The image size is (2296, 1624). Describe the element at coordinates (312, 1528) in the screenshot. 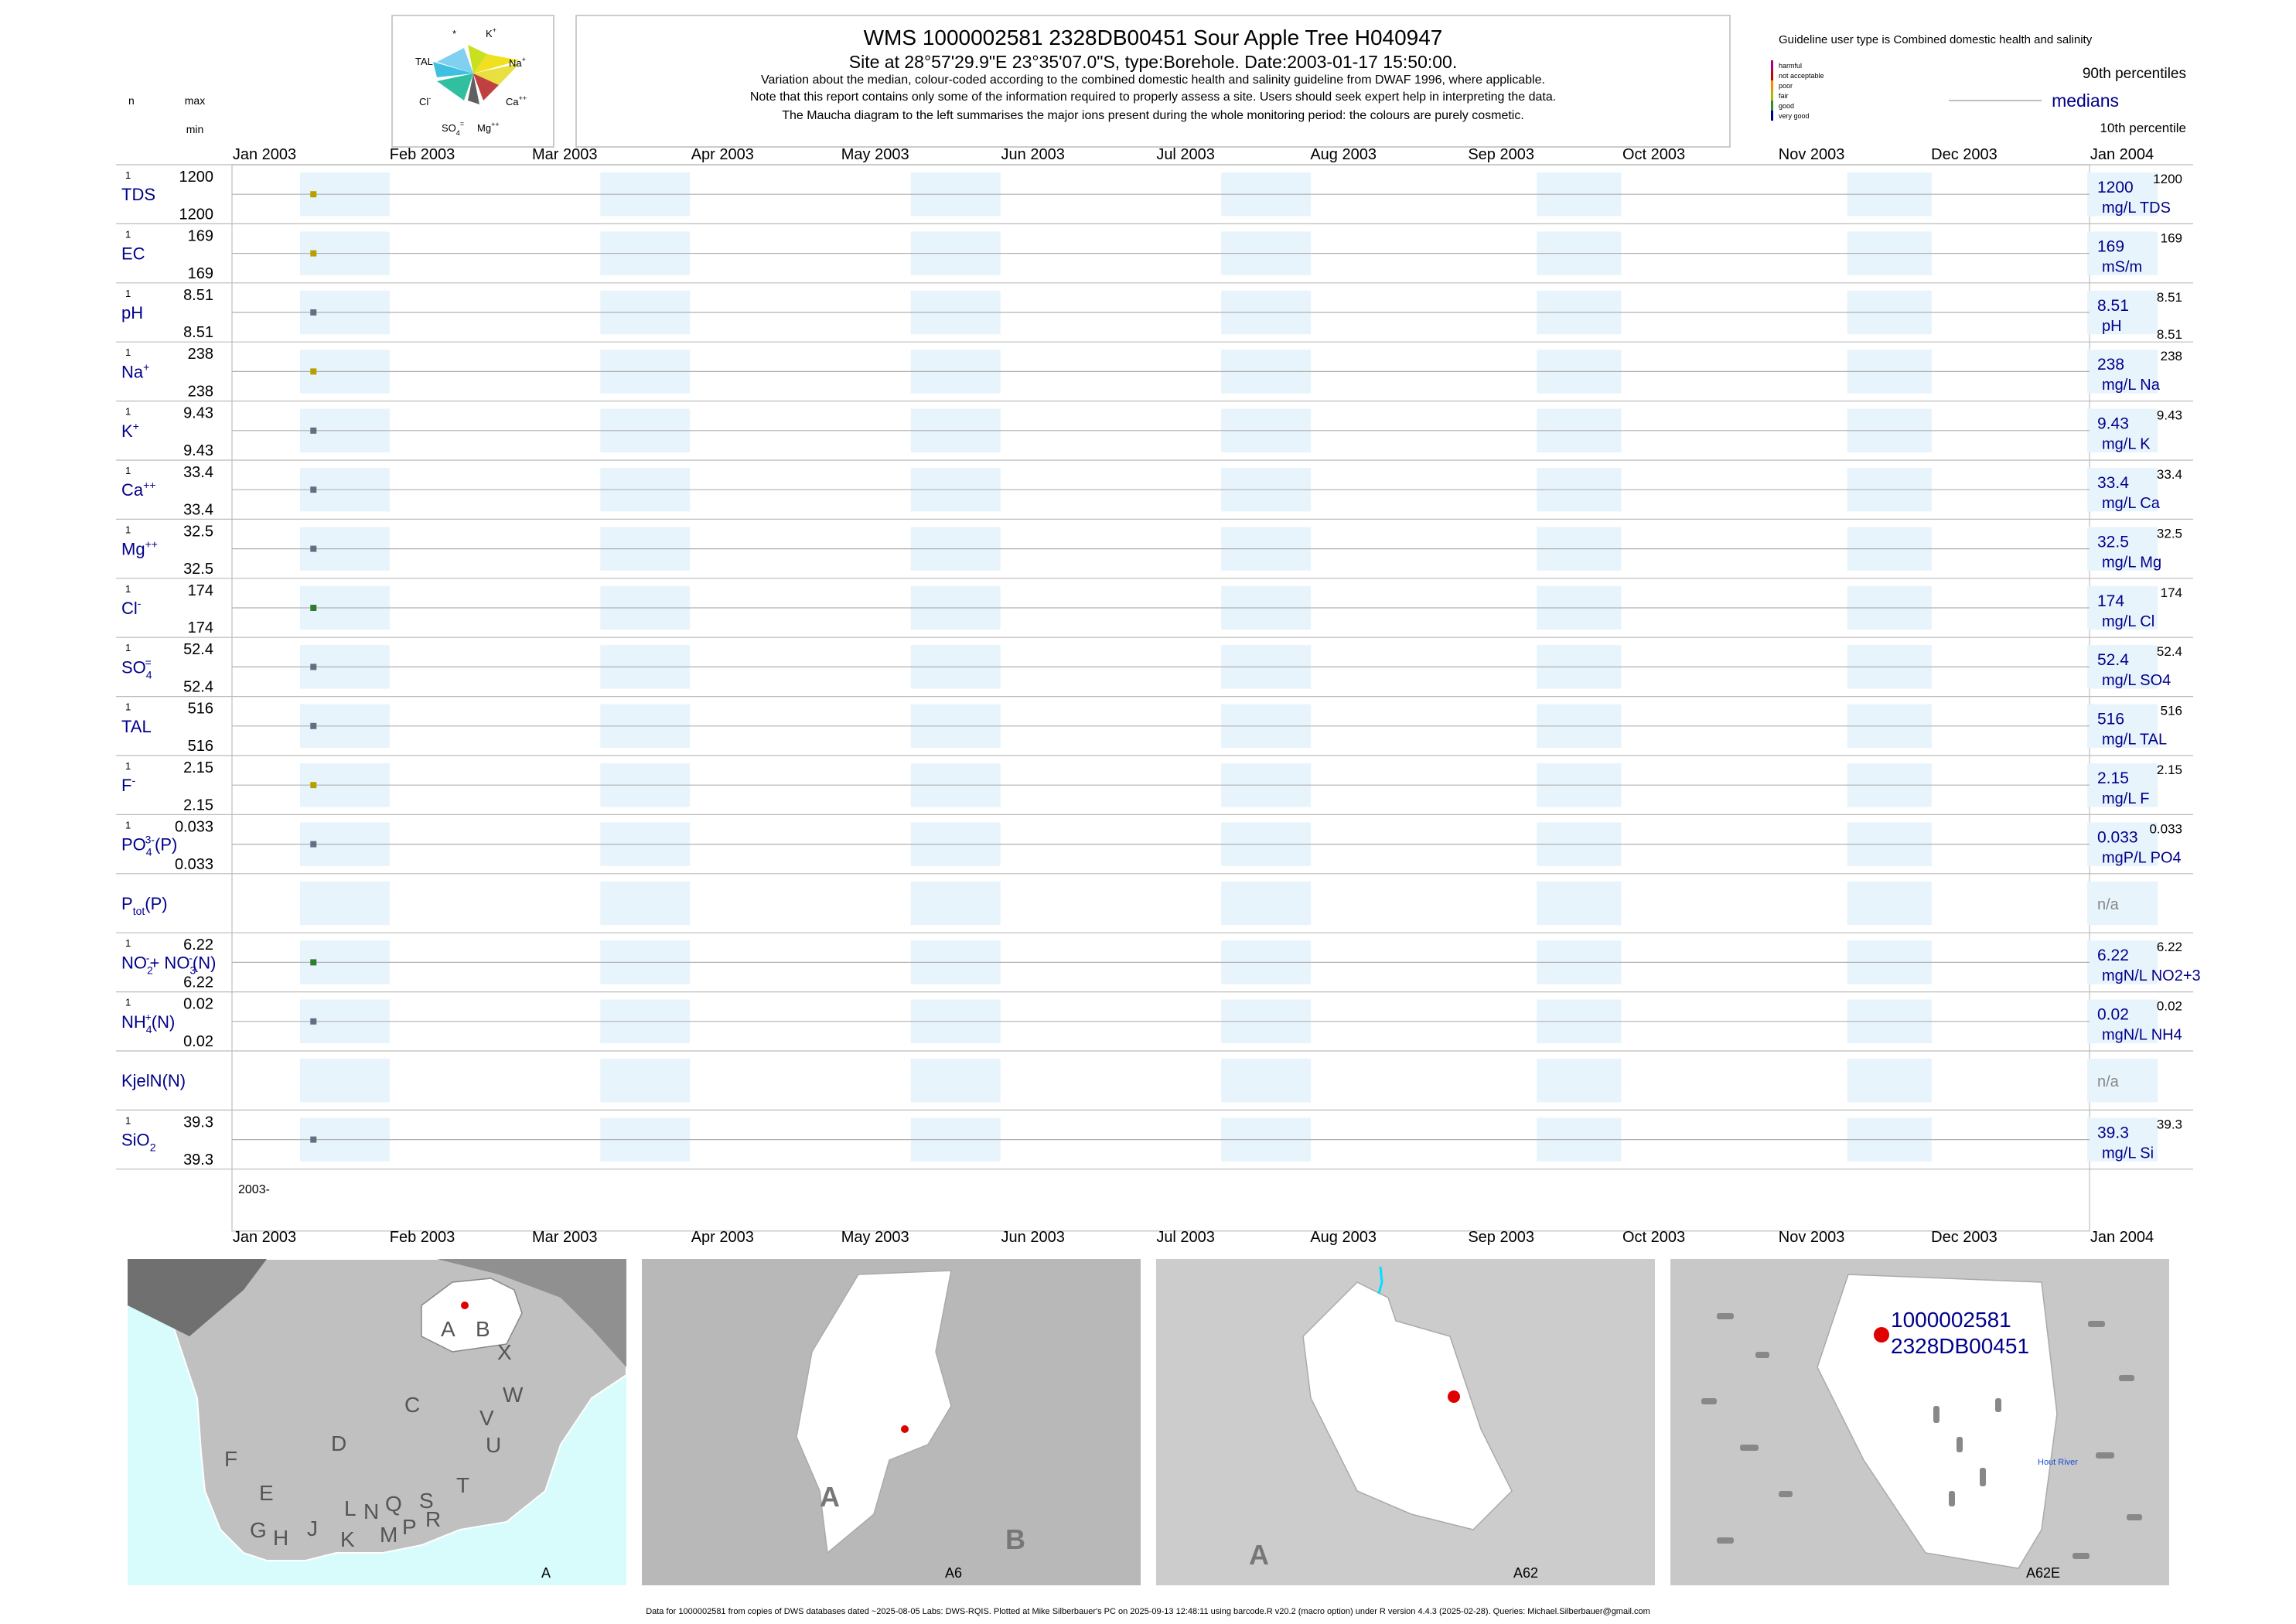

I see `map-region-j: J` at that location.